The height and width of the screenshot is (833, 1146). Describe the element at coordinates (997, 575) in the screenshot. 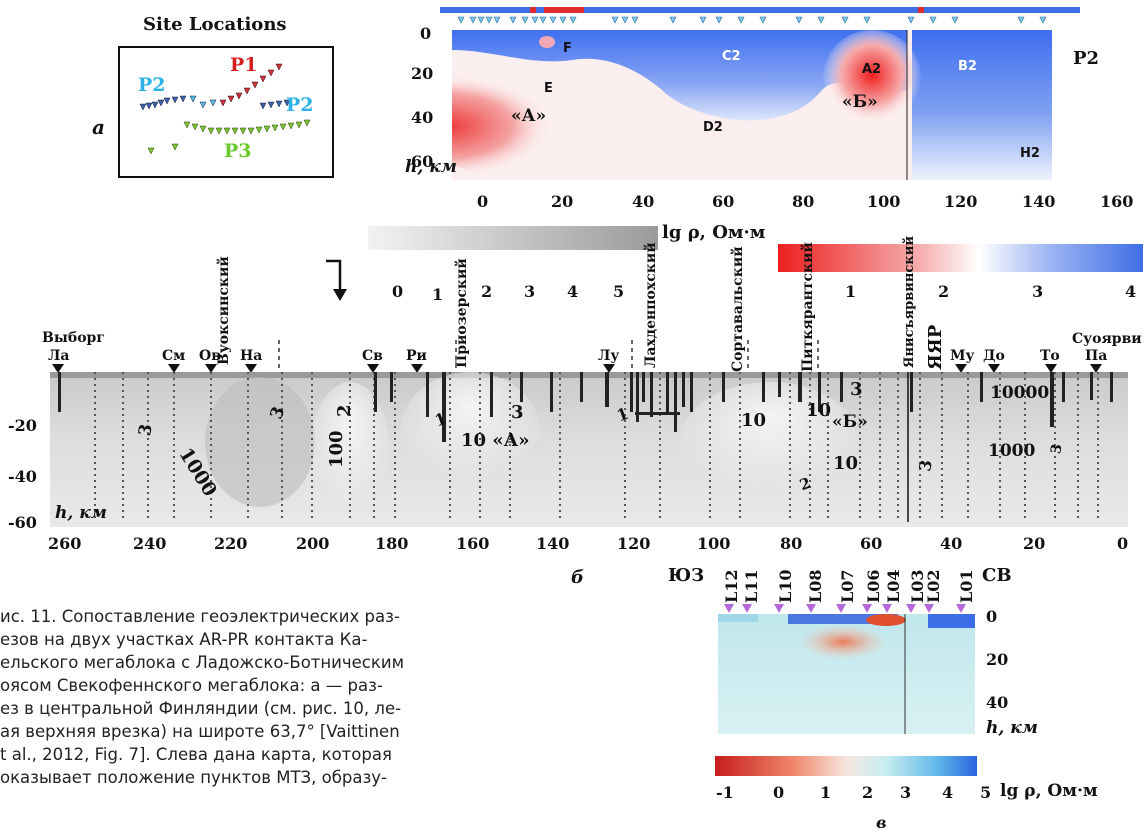

I see `ne-label: СВ` at that location.